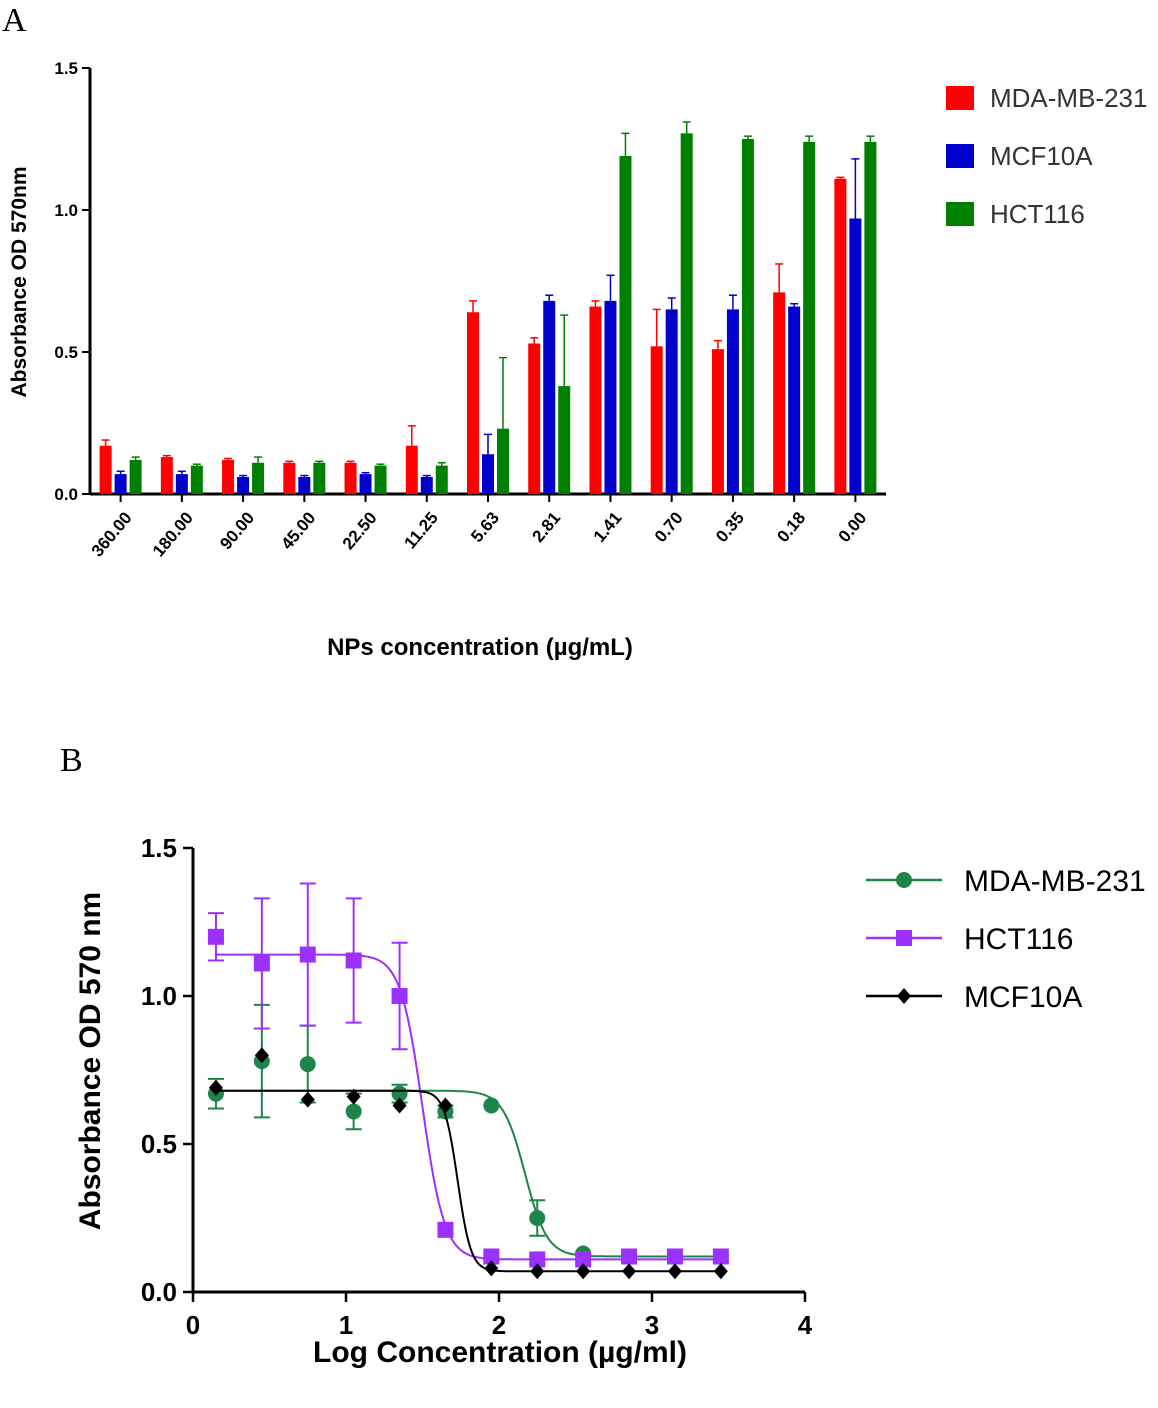 Image resolution: width=1158 pixels, height=1408 pixels. I want to click on panel-label-a: A, so click(14, 20).